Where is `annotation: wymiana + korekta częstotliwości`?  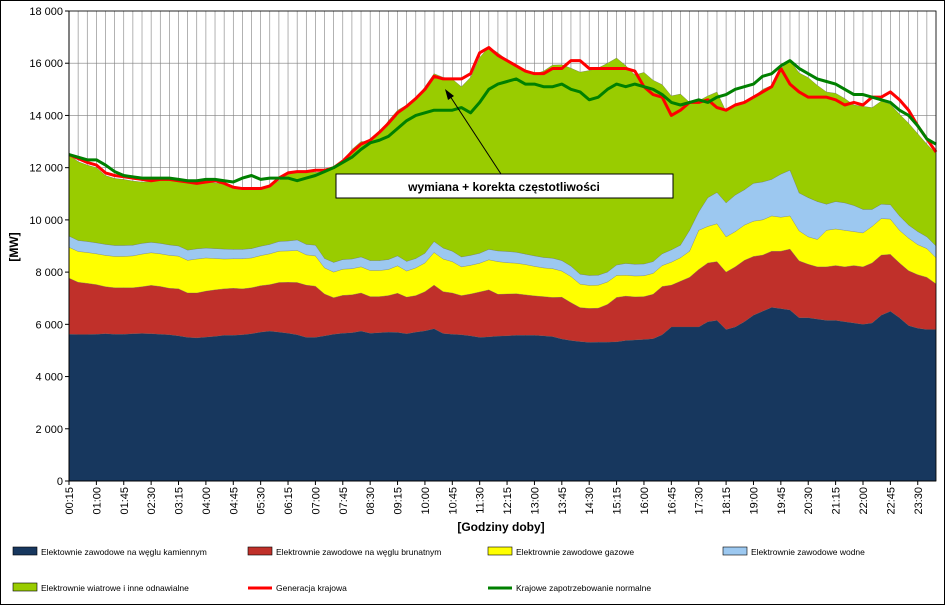 annotation: wymiana + korekta częstotliwości is located at coordinates (504, 144).